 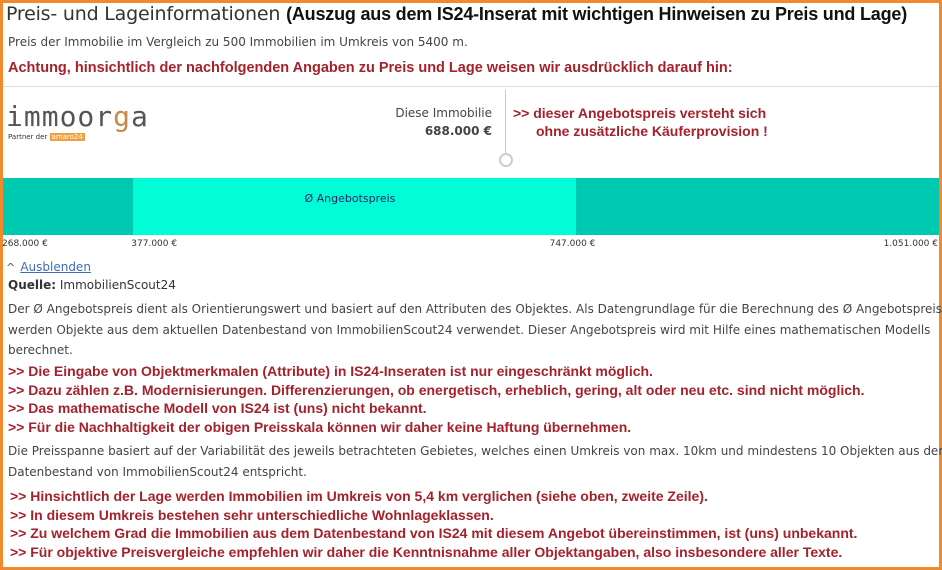 What do you see at coordinates (77, 116) in the screenshot?
I see `logo: immoorga` at bounding box center [77, 116].